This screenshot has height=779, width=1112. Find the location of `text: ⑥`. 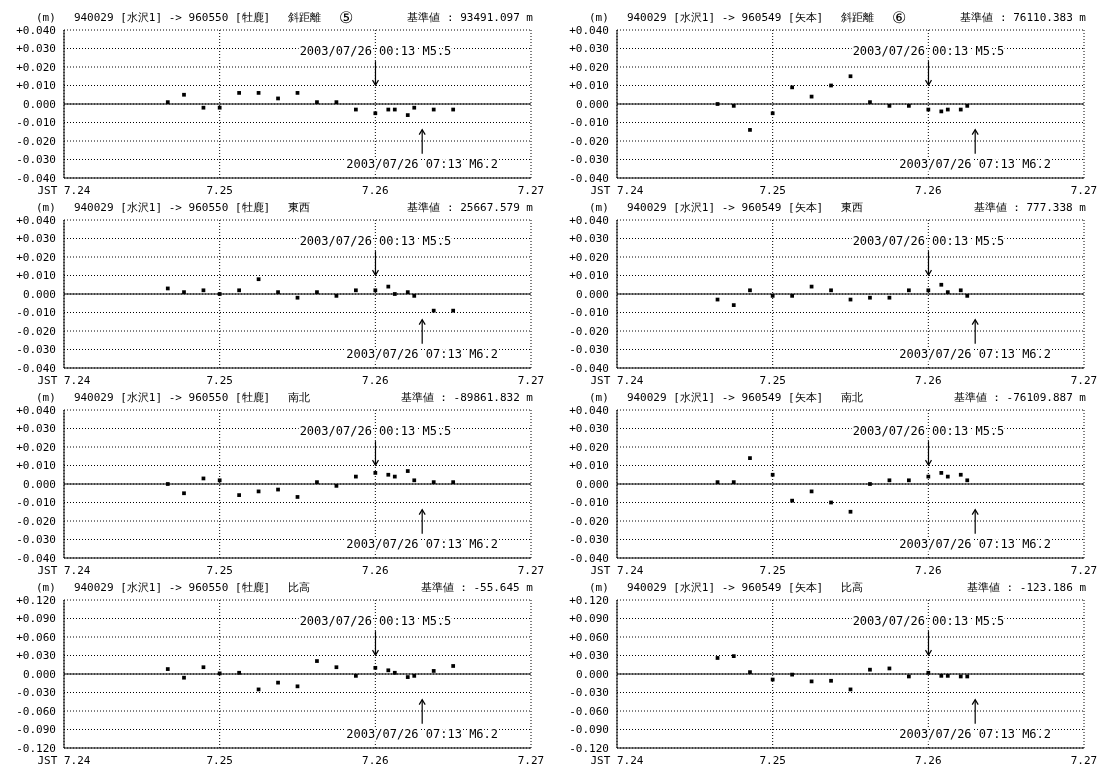

text: ⑥ is located at coordinates (899, 17).